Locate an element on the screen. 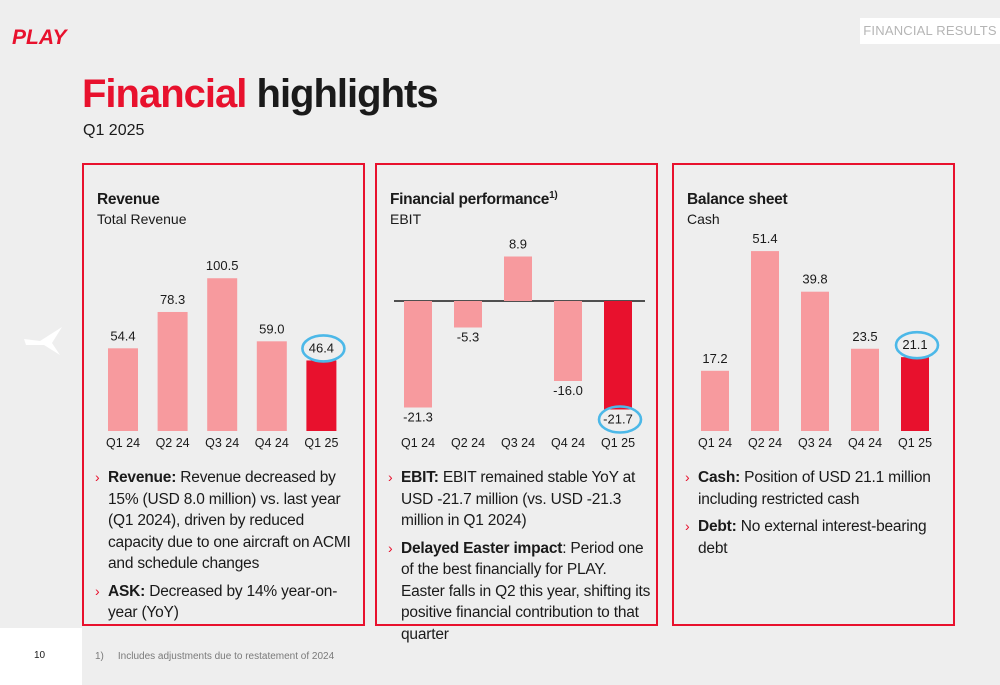  page-number: 10 is located at coordinates (40, 655).